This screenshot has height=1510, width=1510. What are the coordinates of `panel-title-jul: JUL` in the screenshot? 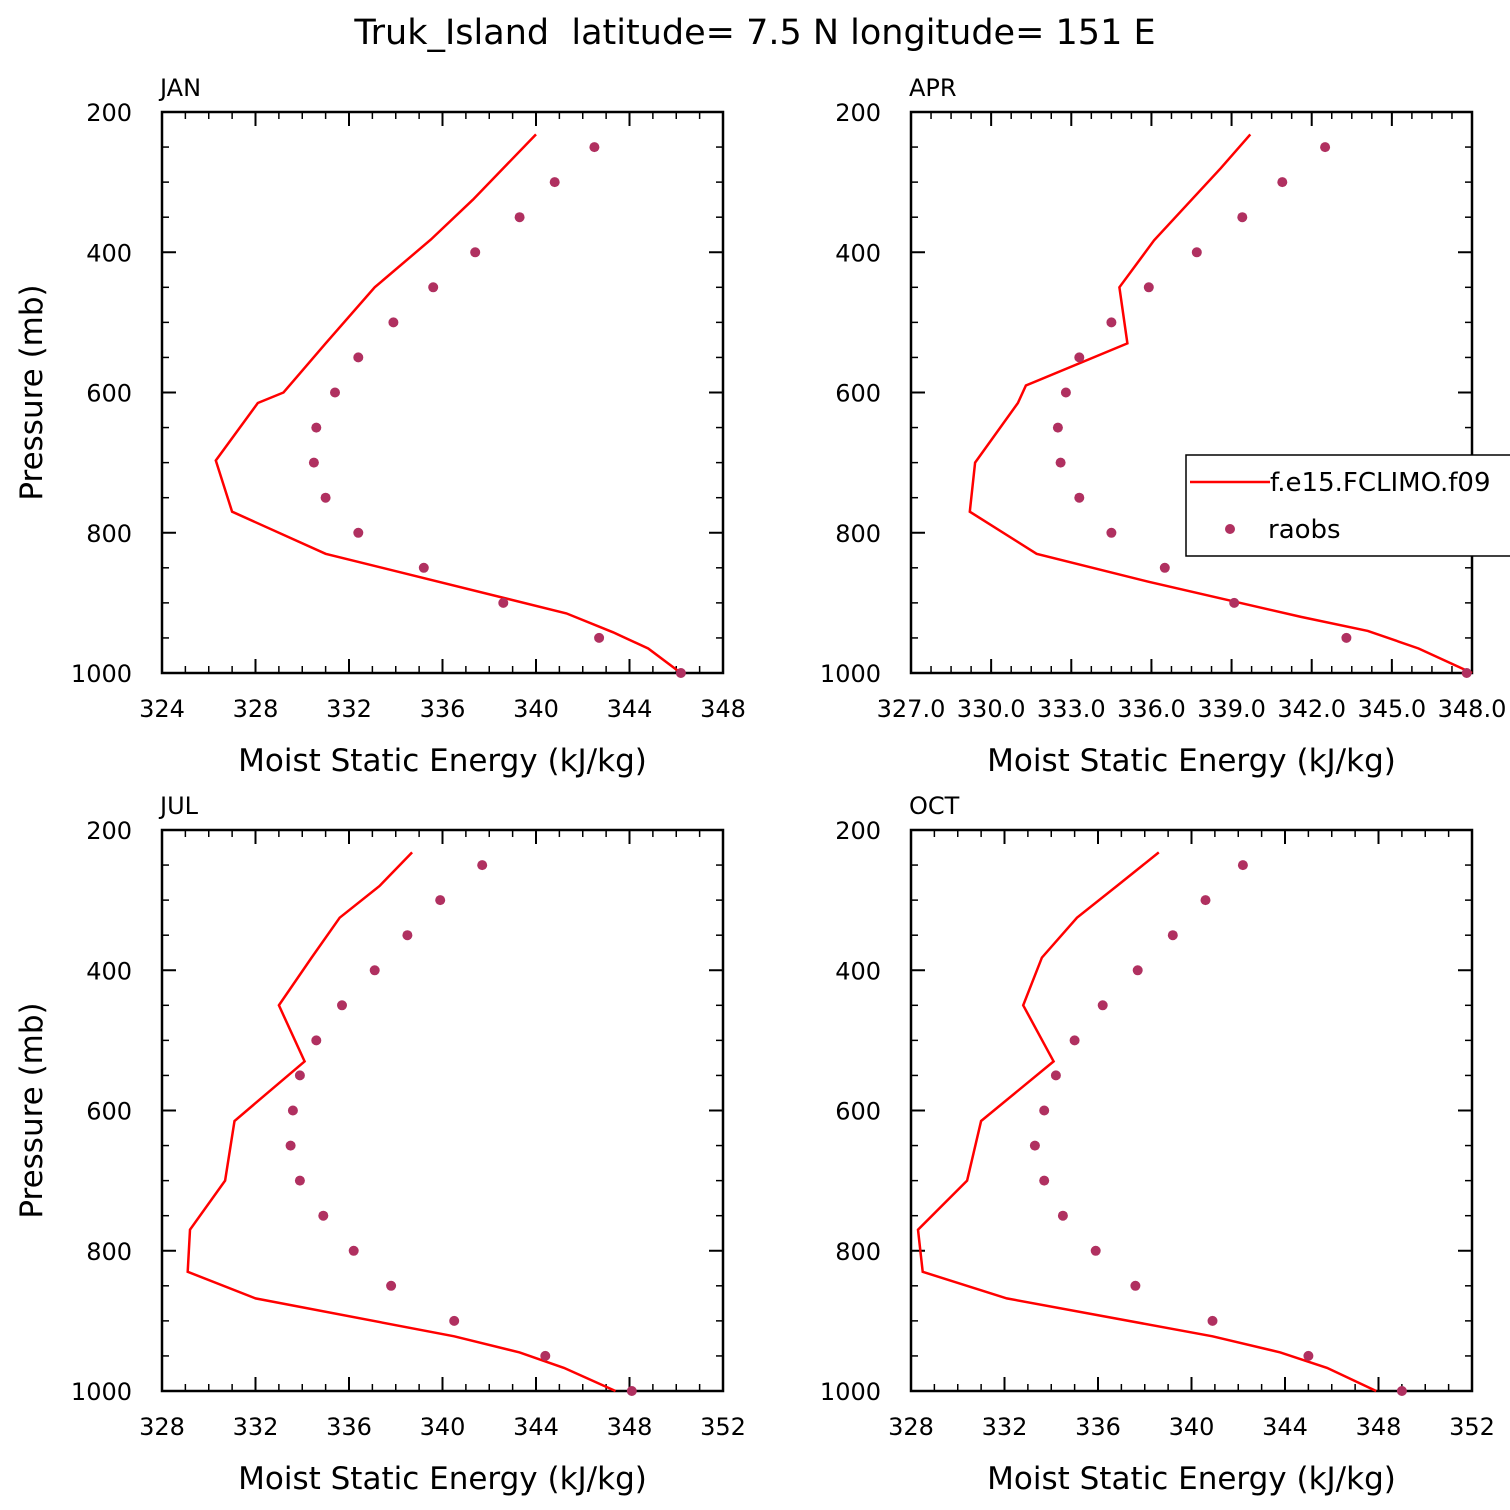 It's located at (178, 806).